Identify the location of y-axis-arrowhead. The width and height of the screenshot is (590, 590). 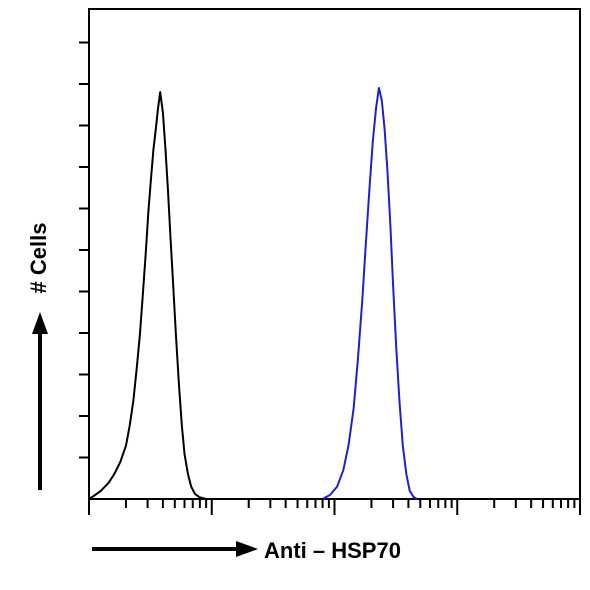
(40, 323).